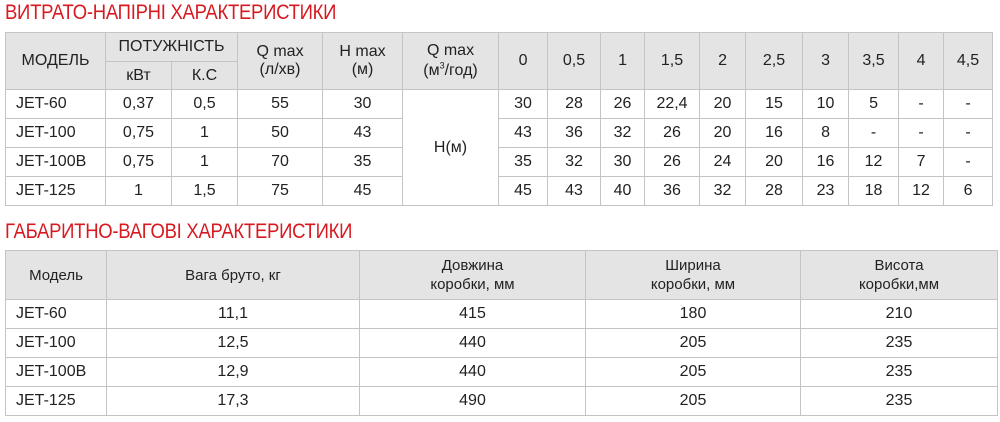 The height and width of the screenshot is (422, 1000). I want to click on weight-cell: 17,3, so click(233, 401).